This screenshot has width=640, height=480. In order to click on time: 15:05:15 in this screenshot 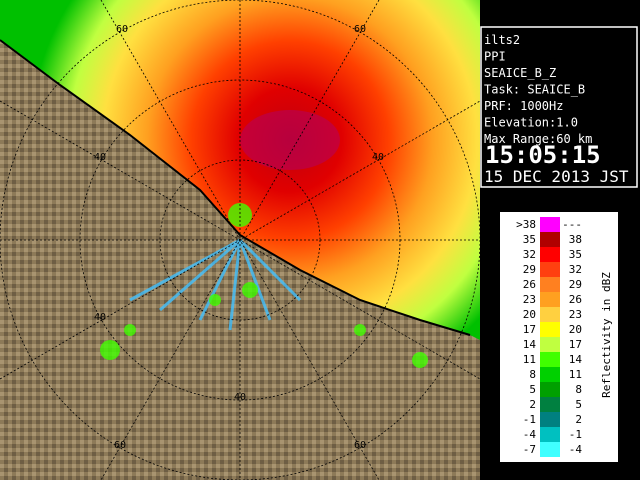, I will do `click(543, 155)`.